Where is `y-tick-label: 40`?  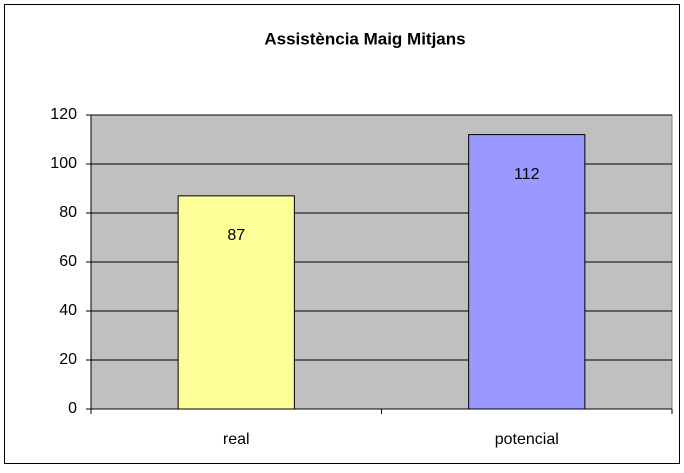 y-tick-label: 40 is located at coordinates (68, 310).